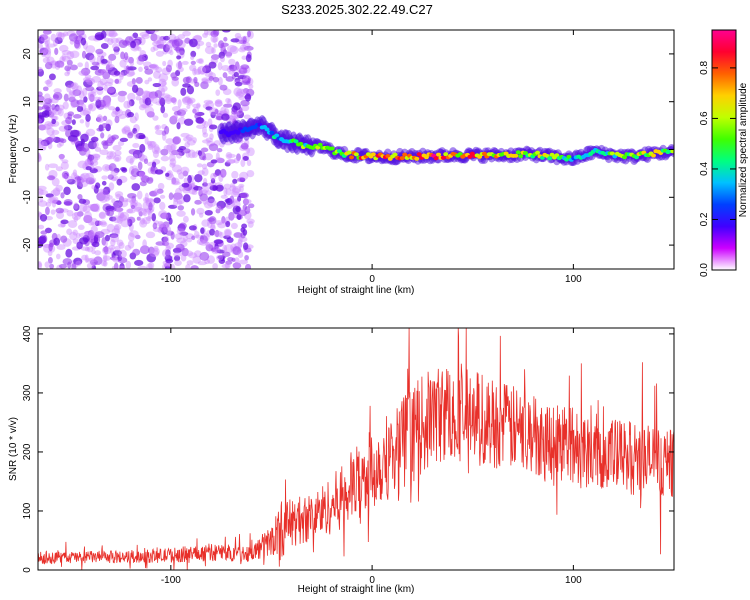 The height and width of the screenshot is (600, 750). I want to click on figure-title: S233.2025.302.22.49.C27, so click(357, 9).